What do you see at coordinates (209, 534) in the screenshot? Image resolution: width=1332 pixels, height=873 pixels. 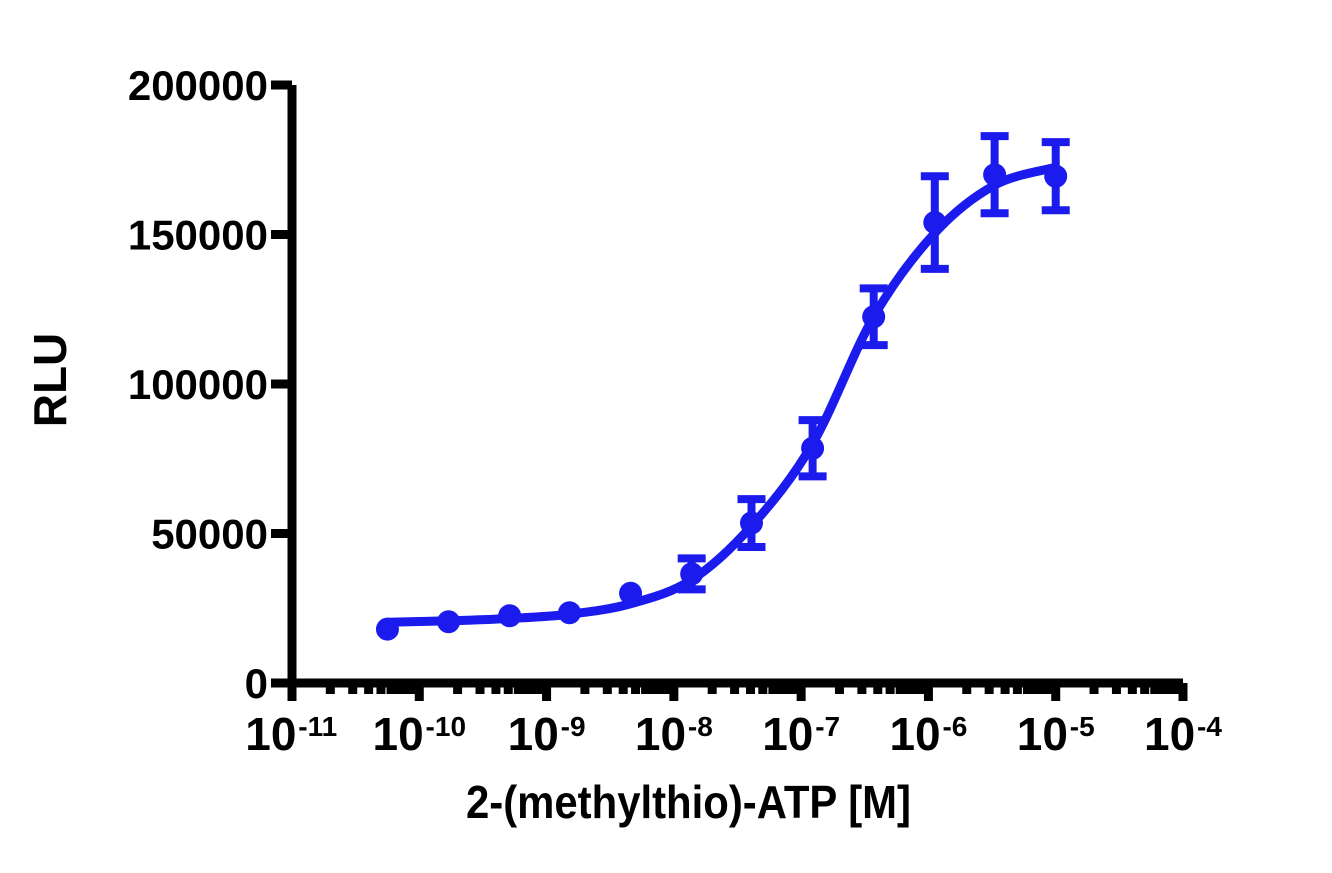 I see `y-tick-label: 50000` at bounding box center [209, 534].